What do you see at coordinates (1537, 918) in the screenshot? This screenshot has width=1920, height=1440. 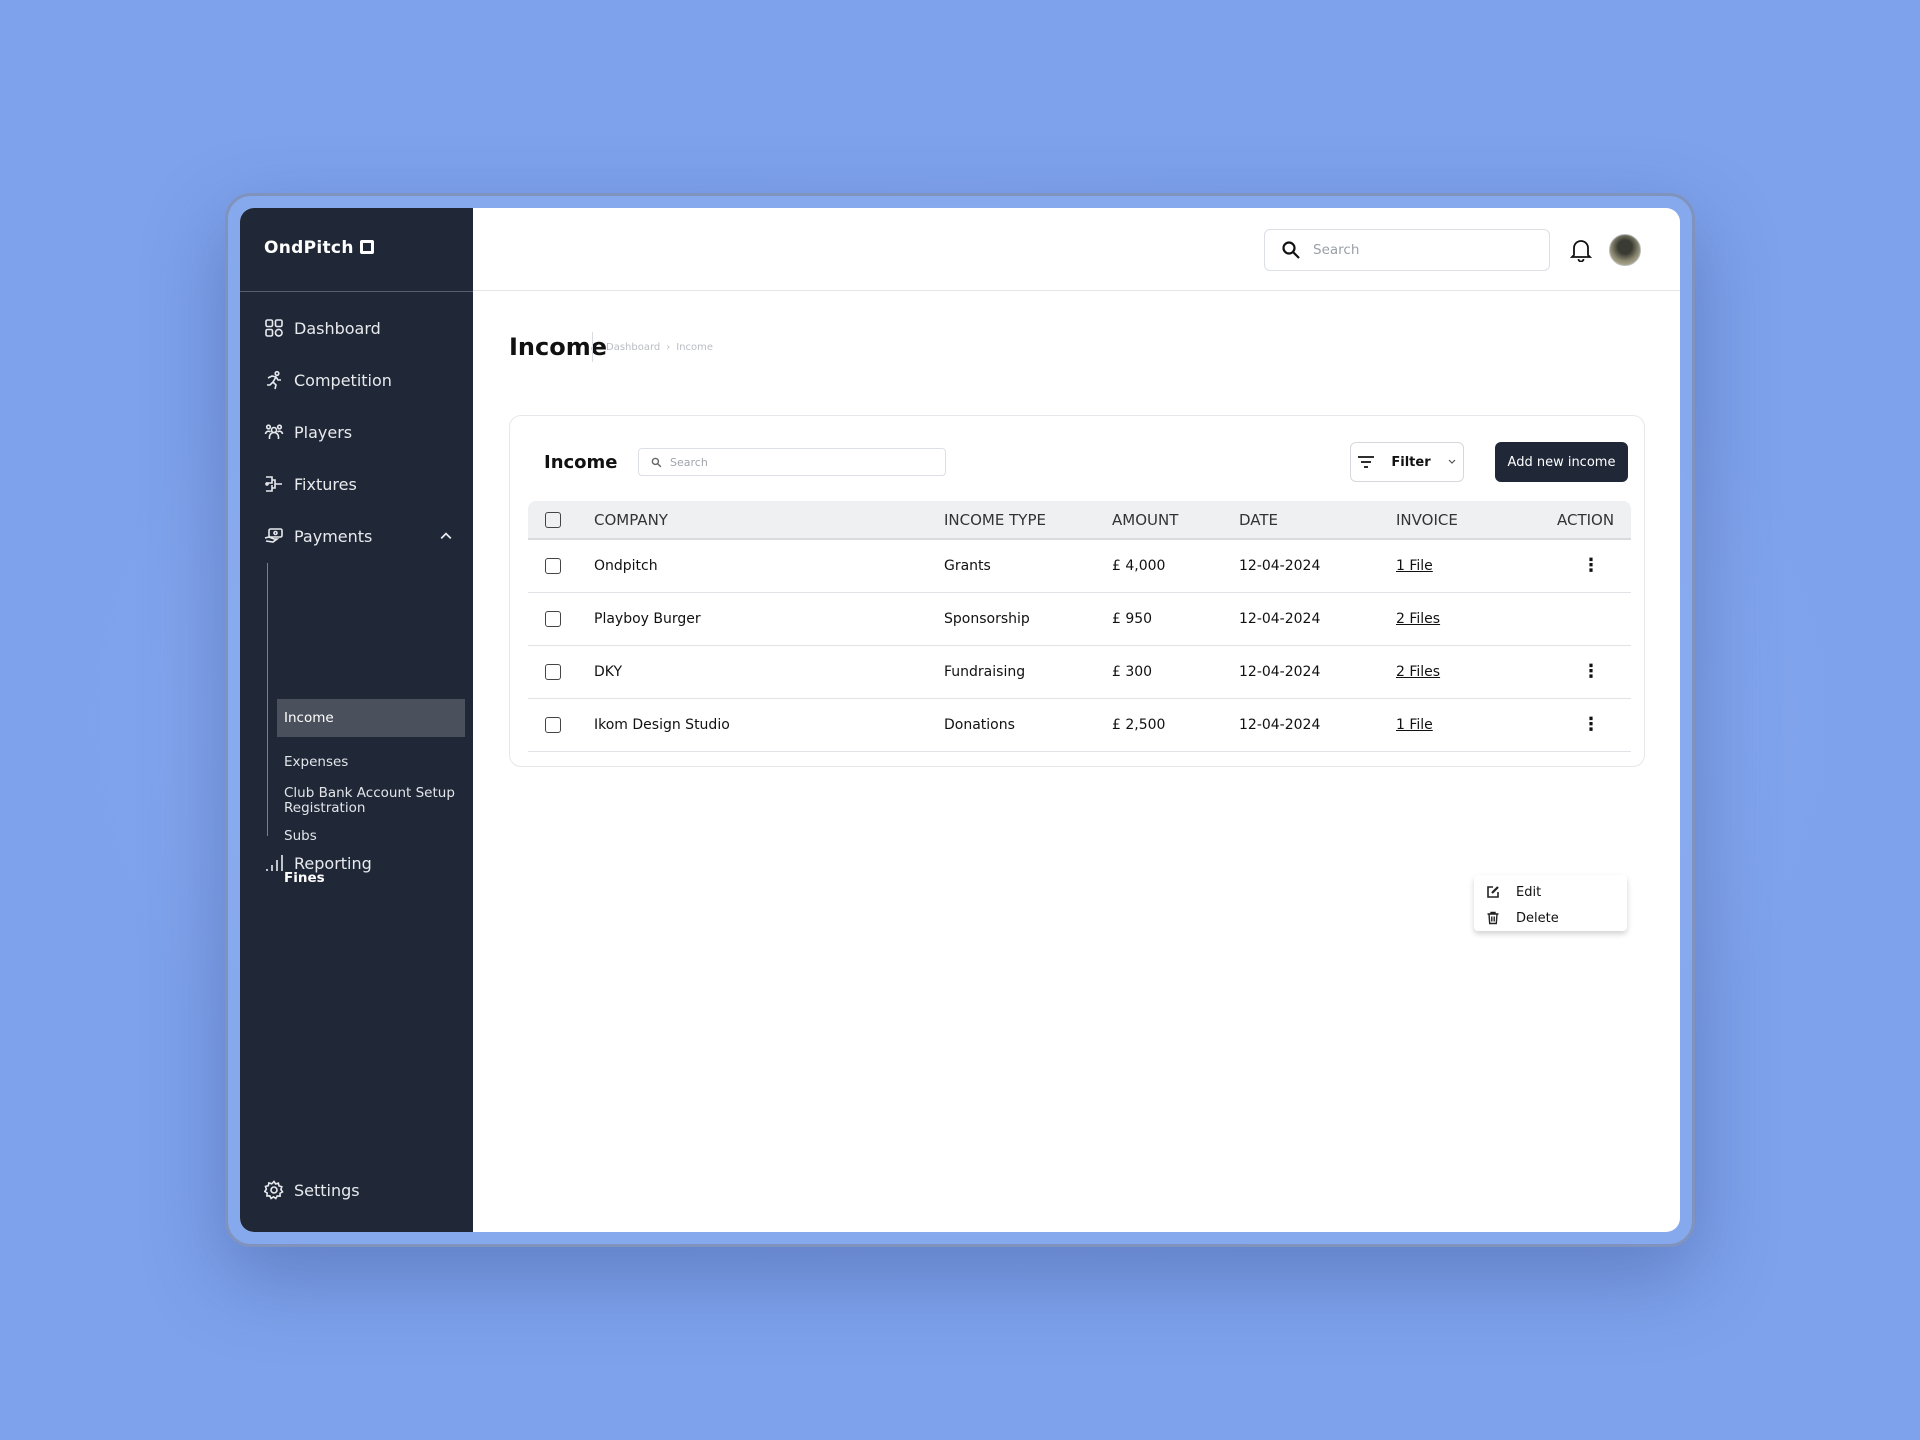 I see `delete-label: Delete` at bounding box center [1537, 918].